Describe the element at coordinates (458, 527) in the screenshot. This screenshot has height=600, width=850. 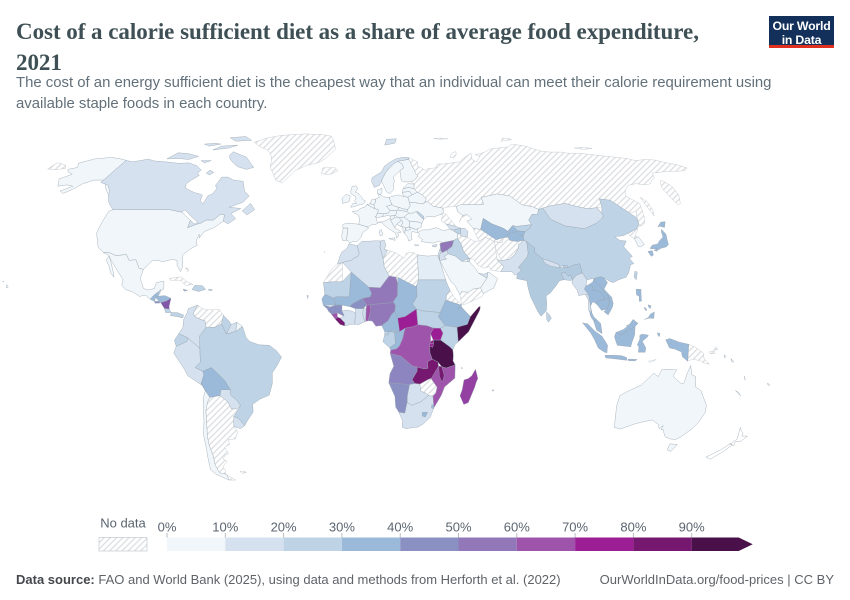
I see `svg-text: 50%` at that location.